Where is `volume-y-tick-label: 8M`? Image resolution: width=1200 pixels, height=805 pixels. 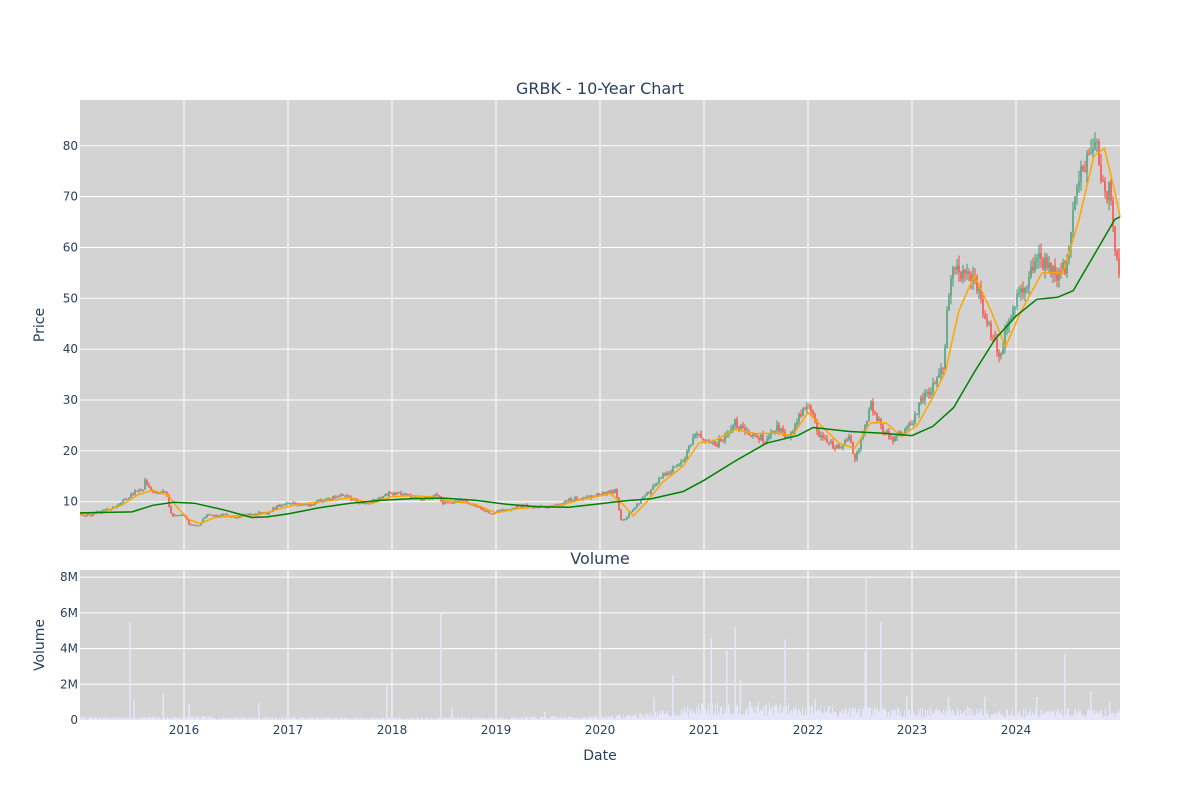 volume-y-tick-label: 8M is located at coordinates (69, 577).